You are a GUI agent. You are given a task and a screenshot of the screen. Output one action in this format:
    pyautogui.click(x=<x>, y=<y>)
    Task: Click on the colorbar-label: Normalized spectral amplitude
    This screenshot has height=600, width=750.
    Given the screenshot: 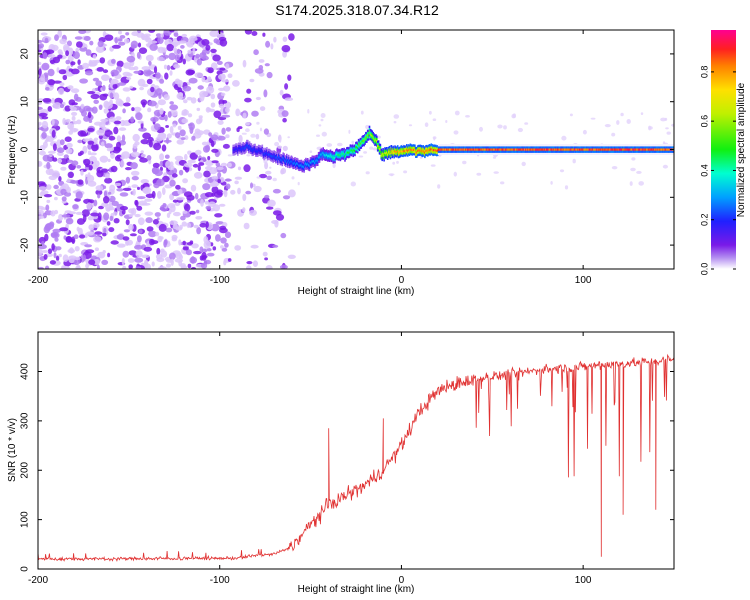 What is the action you would take?
    pyautogui.click(x=741, y=149)
    